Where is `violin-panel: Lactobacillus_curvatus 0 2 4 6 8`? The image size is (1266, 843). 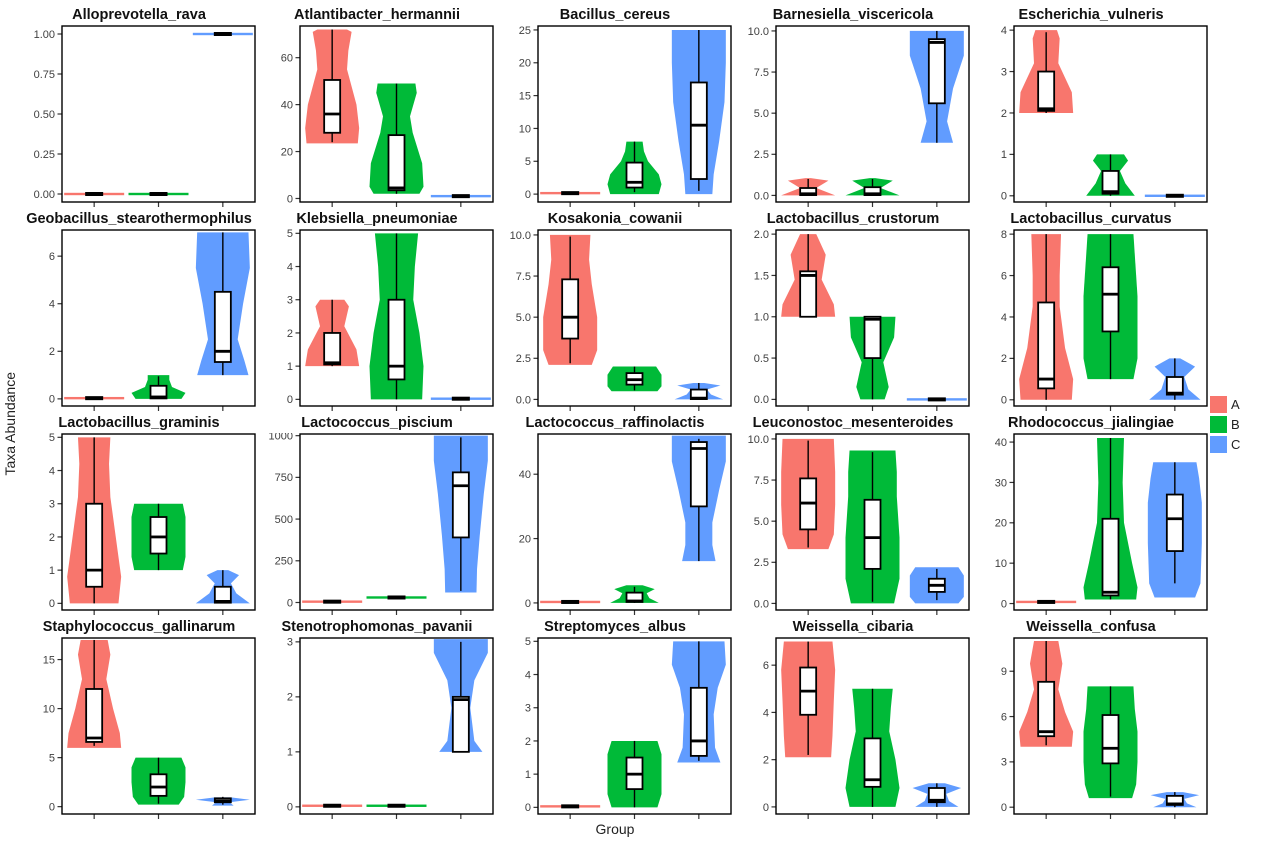
violin-panel: Lactobacillus_curvatus 0 2 4 6 8 is located at coordinates (1091, 311).